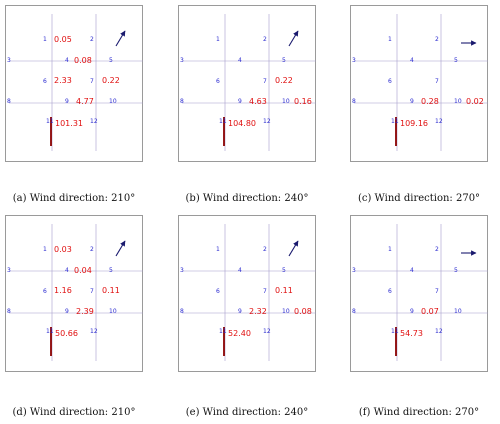 This screenshot has width=500, height=424. I want to click on panel-caption: (e) Wind direction: 240°, so click(247, 412).